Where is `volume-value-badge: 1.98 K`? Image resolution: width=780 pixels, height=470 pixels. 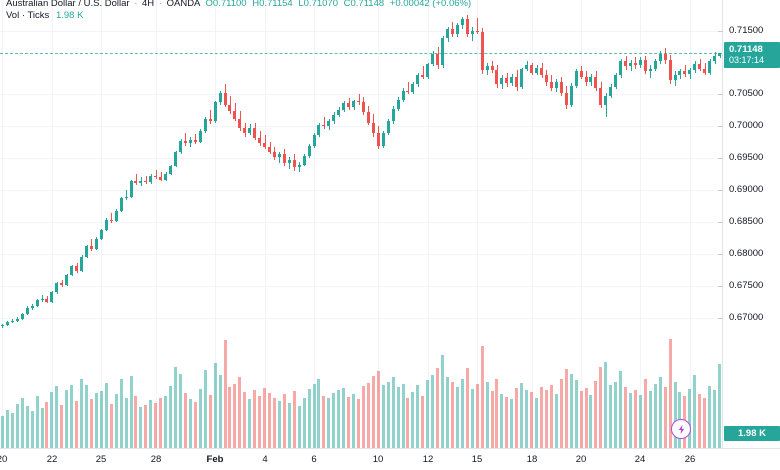
volume-value-badge: 1.98 K is located at coordinates (752, 433).